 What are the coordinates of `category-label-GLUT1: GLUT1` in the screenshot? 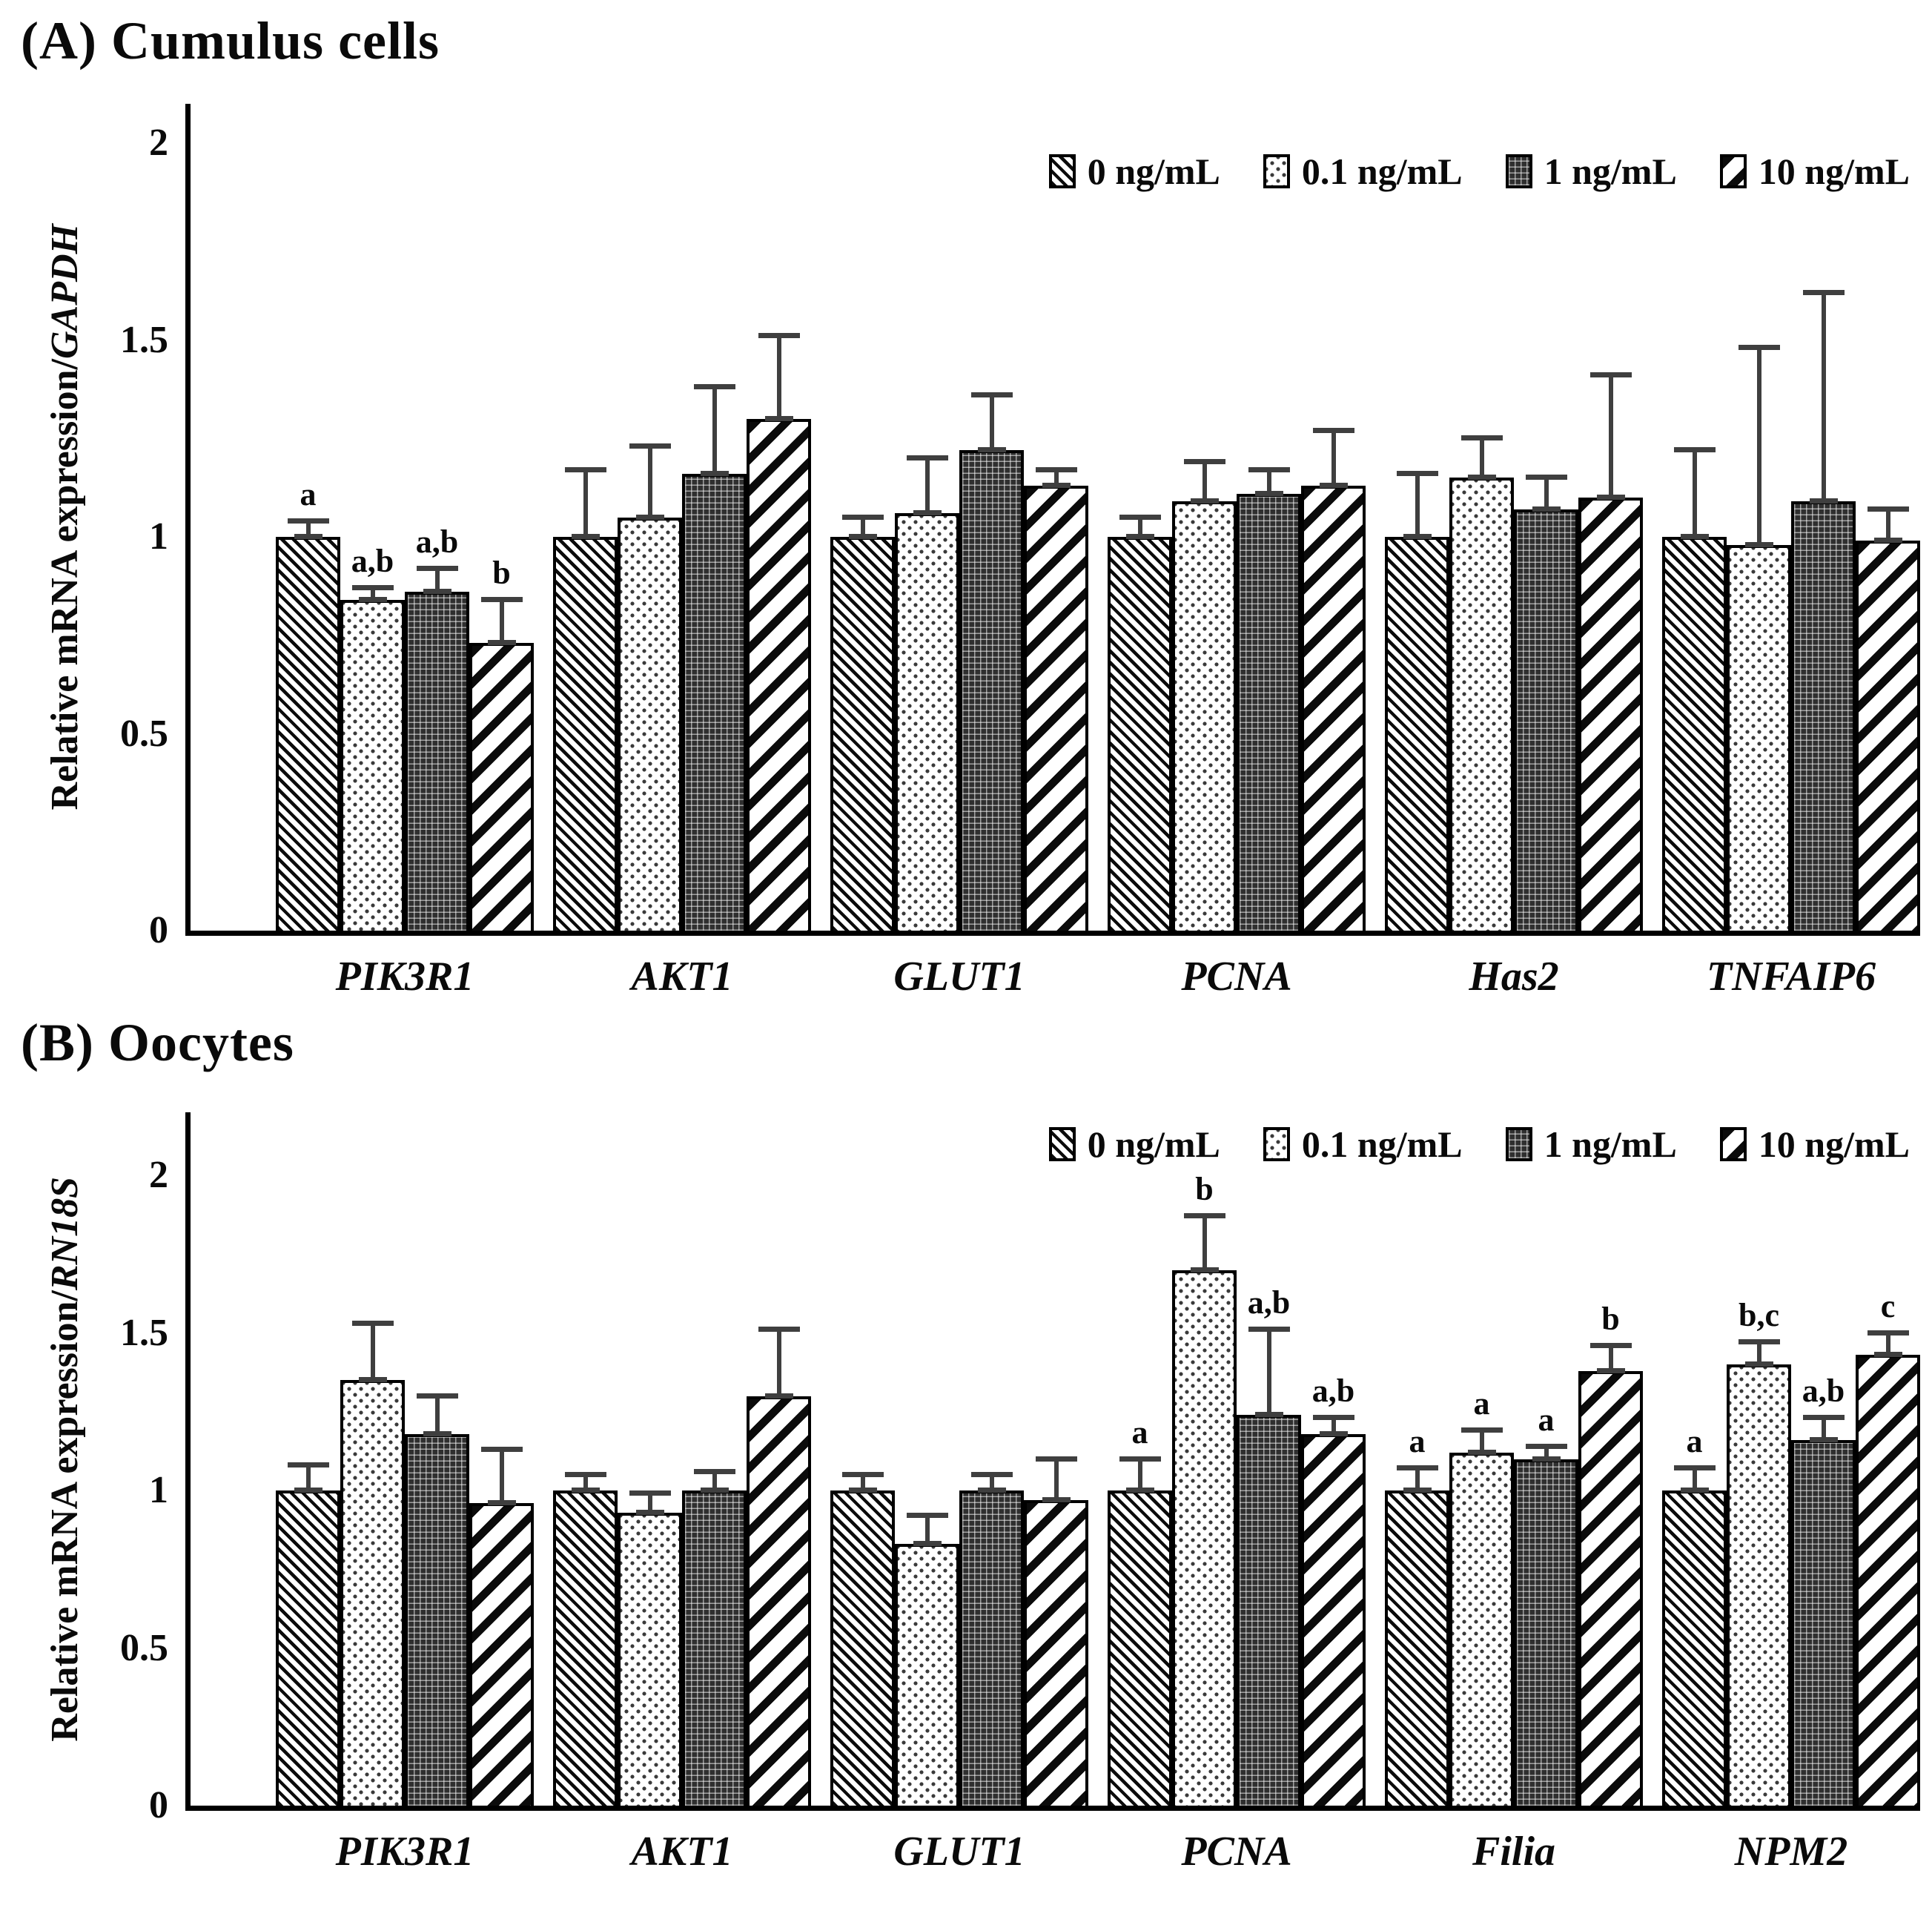 It's located at (959, 977).